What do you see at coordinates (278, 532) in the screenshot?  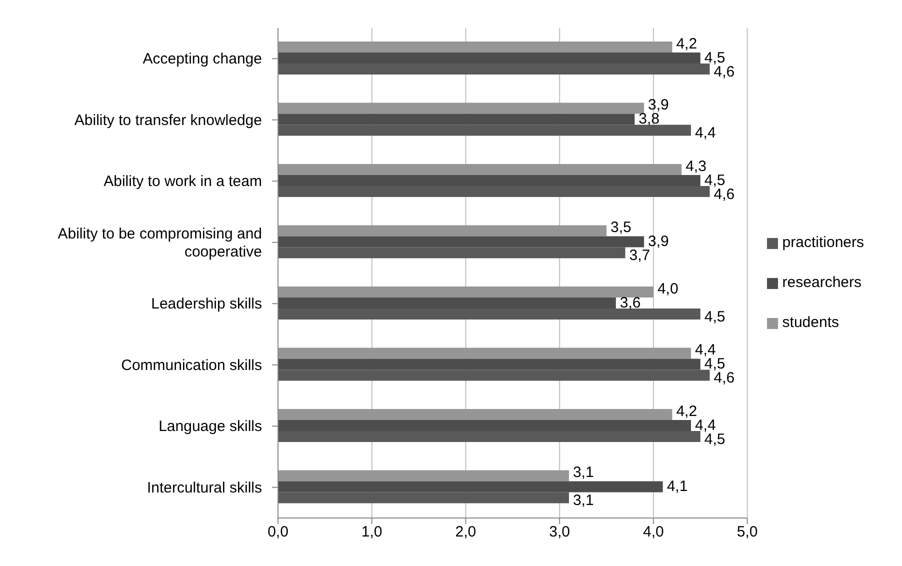 I see `x-tick-label: 0,0` at bounding box center [278, 532].